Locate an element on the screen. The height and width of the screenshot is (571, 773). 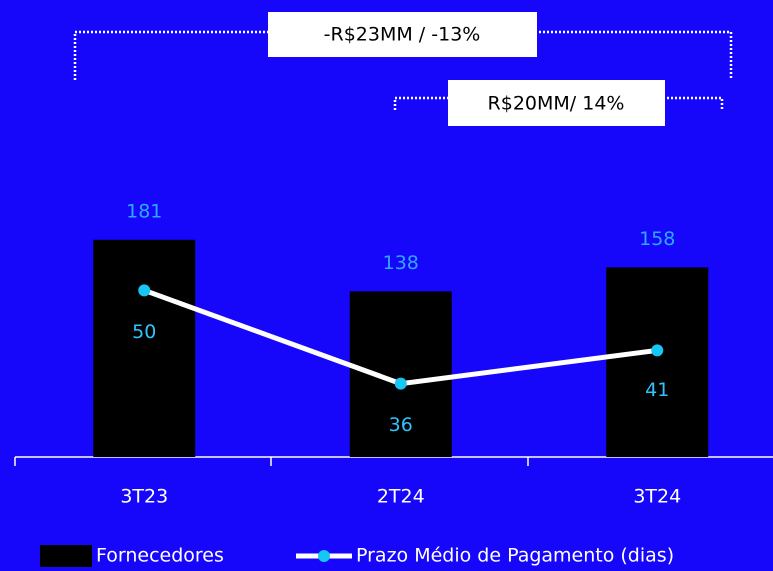
bracket is located at coordinates (558, 103).